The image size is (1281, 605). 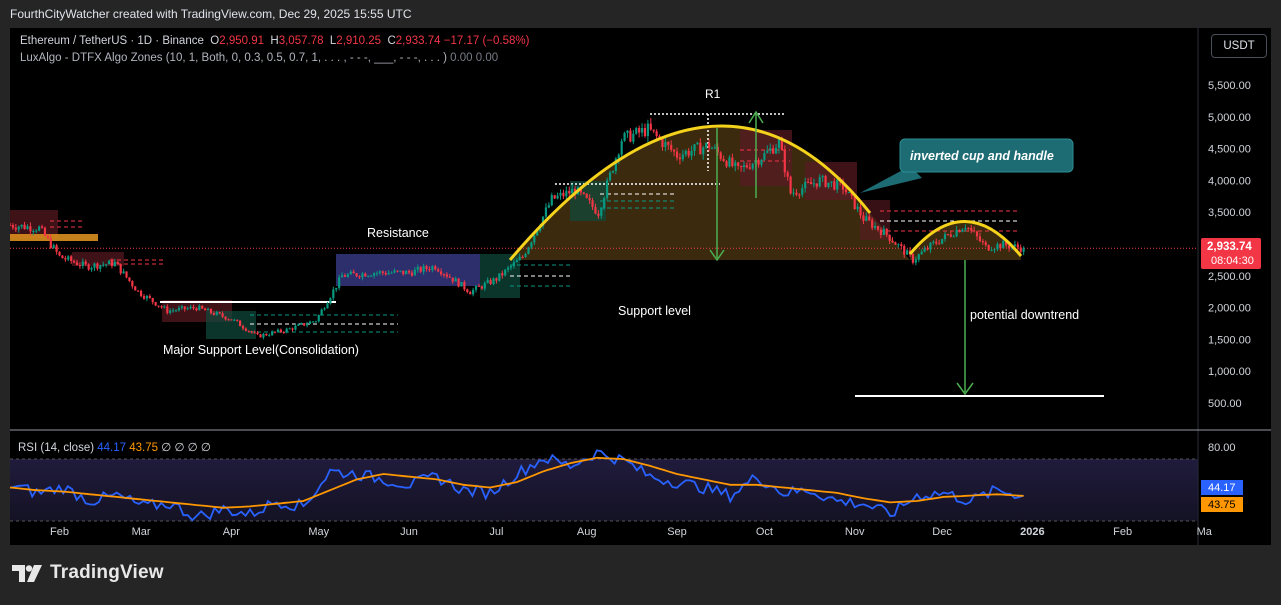 What do you see at coordinates (54, 237) in the screenshot?
I see `top-left-orange` at bounding box center [54, 237].